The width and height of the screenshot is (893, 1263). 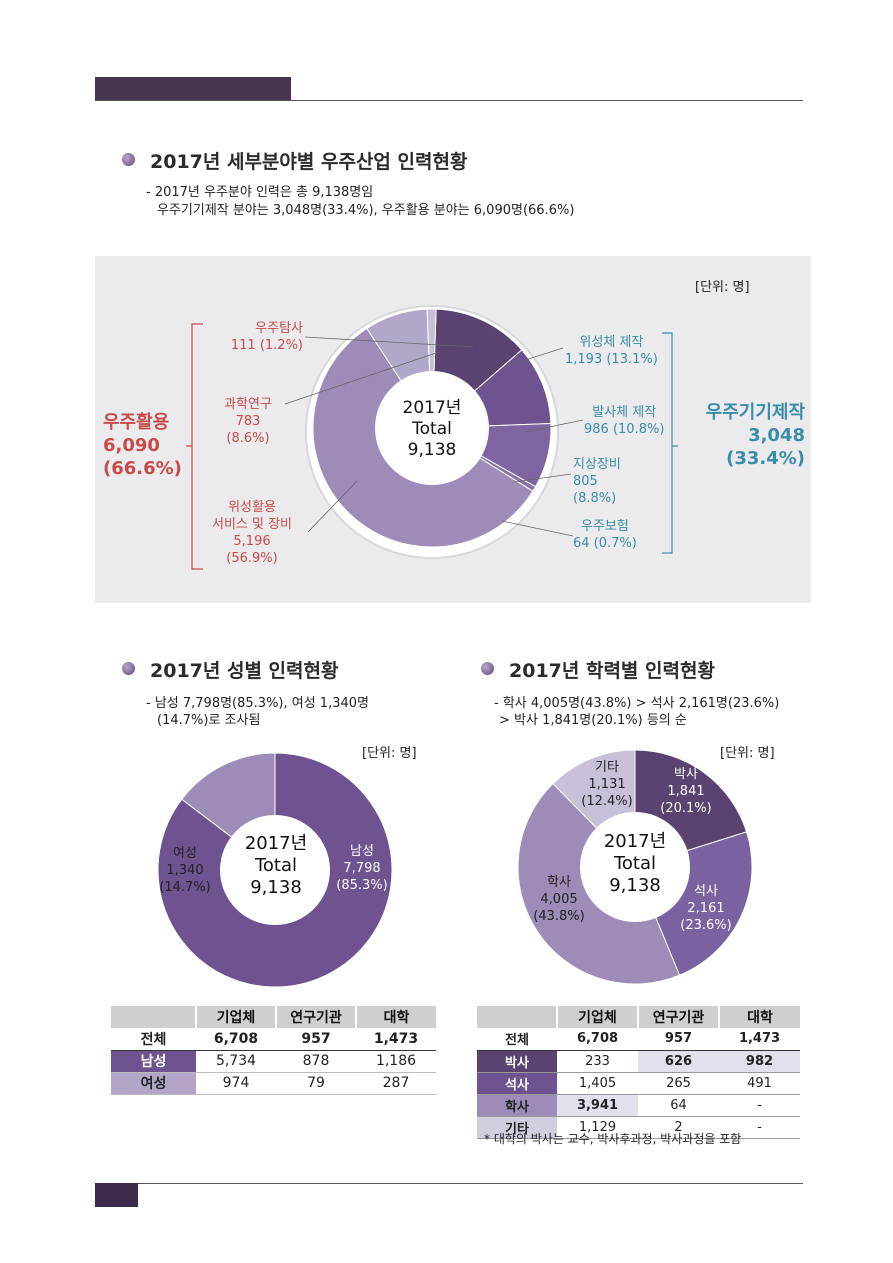 I want to click on gender-donut, so click(x=275, y=870).